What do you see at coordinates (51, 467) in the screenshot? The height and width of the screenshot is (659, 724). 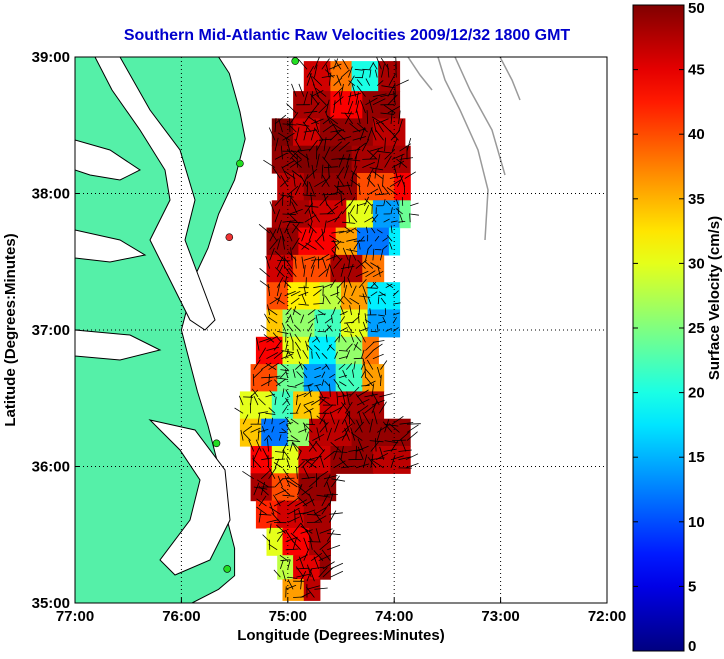 I see `y-tick-label: 36:00` at bounding box center [51, 467].